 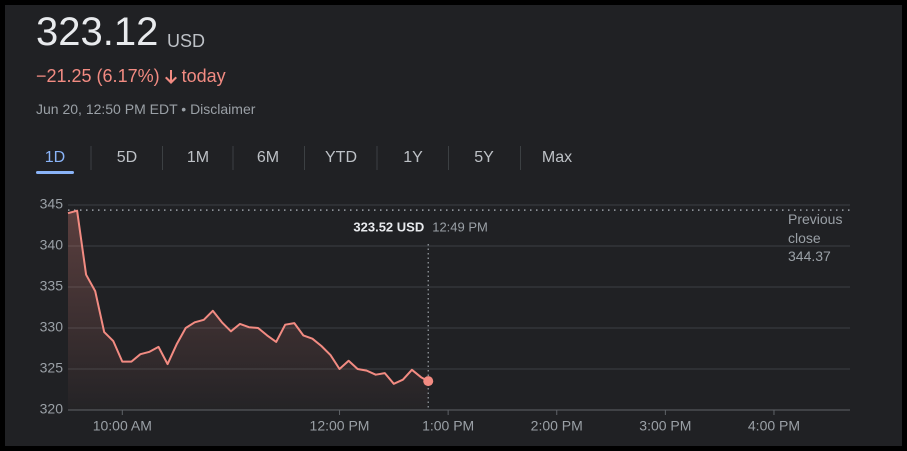 What do you see at coordinates (97, 32) in the screenshot?
I see `price: 323.12` at bounding box center [97, 32].